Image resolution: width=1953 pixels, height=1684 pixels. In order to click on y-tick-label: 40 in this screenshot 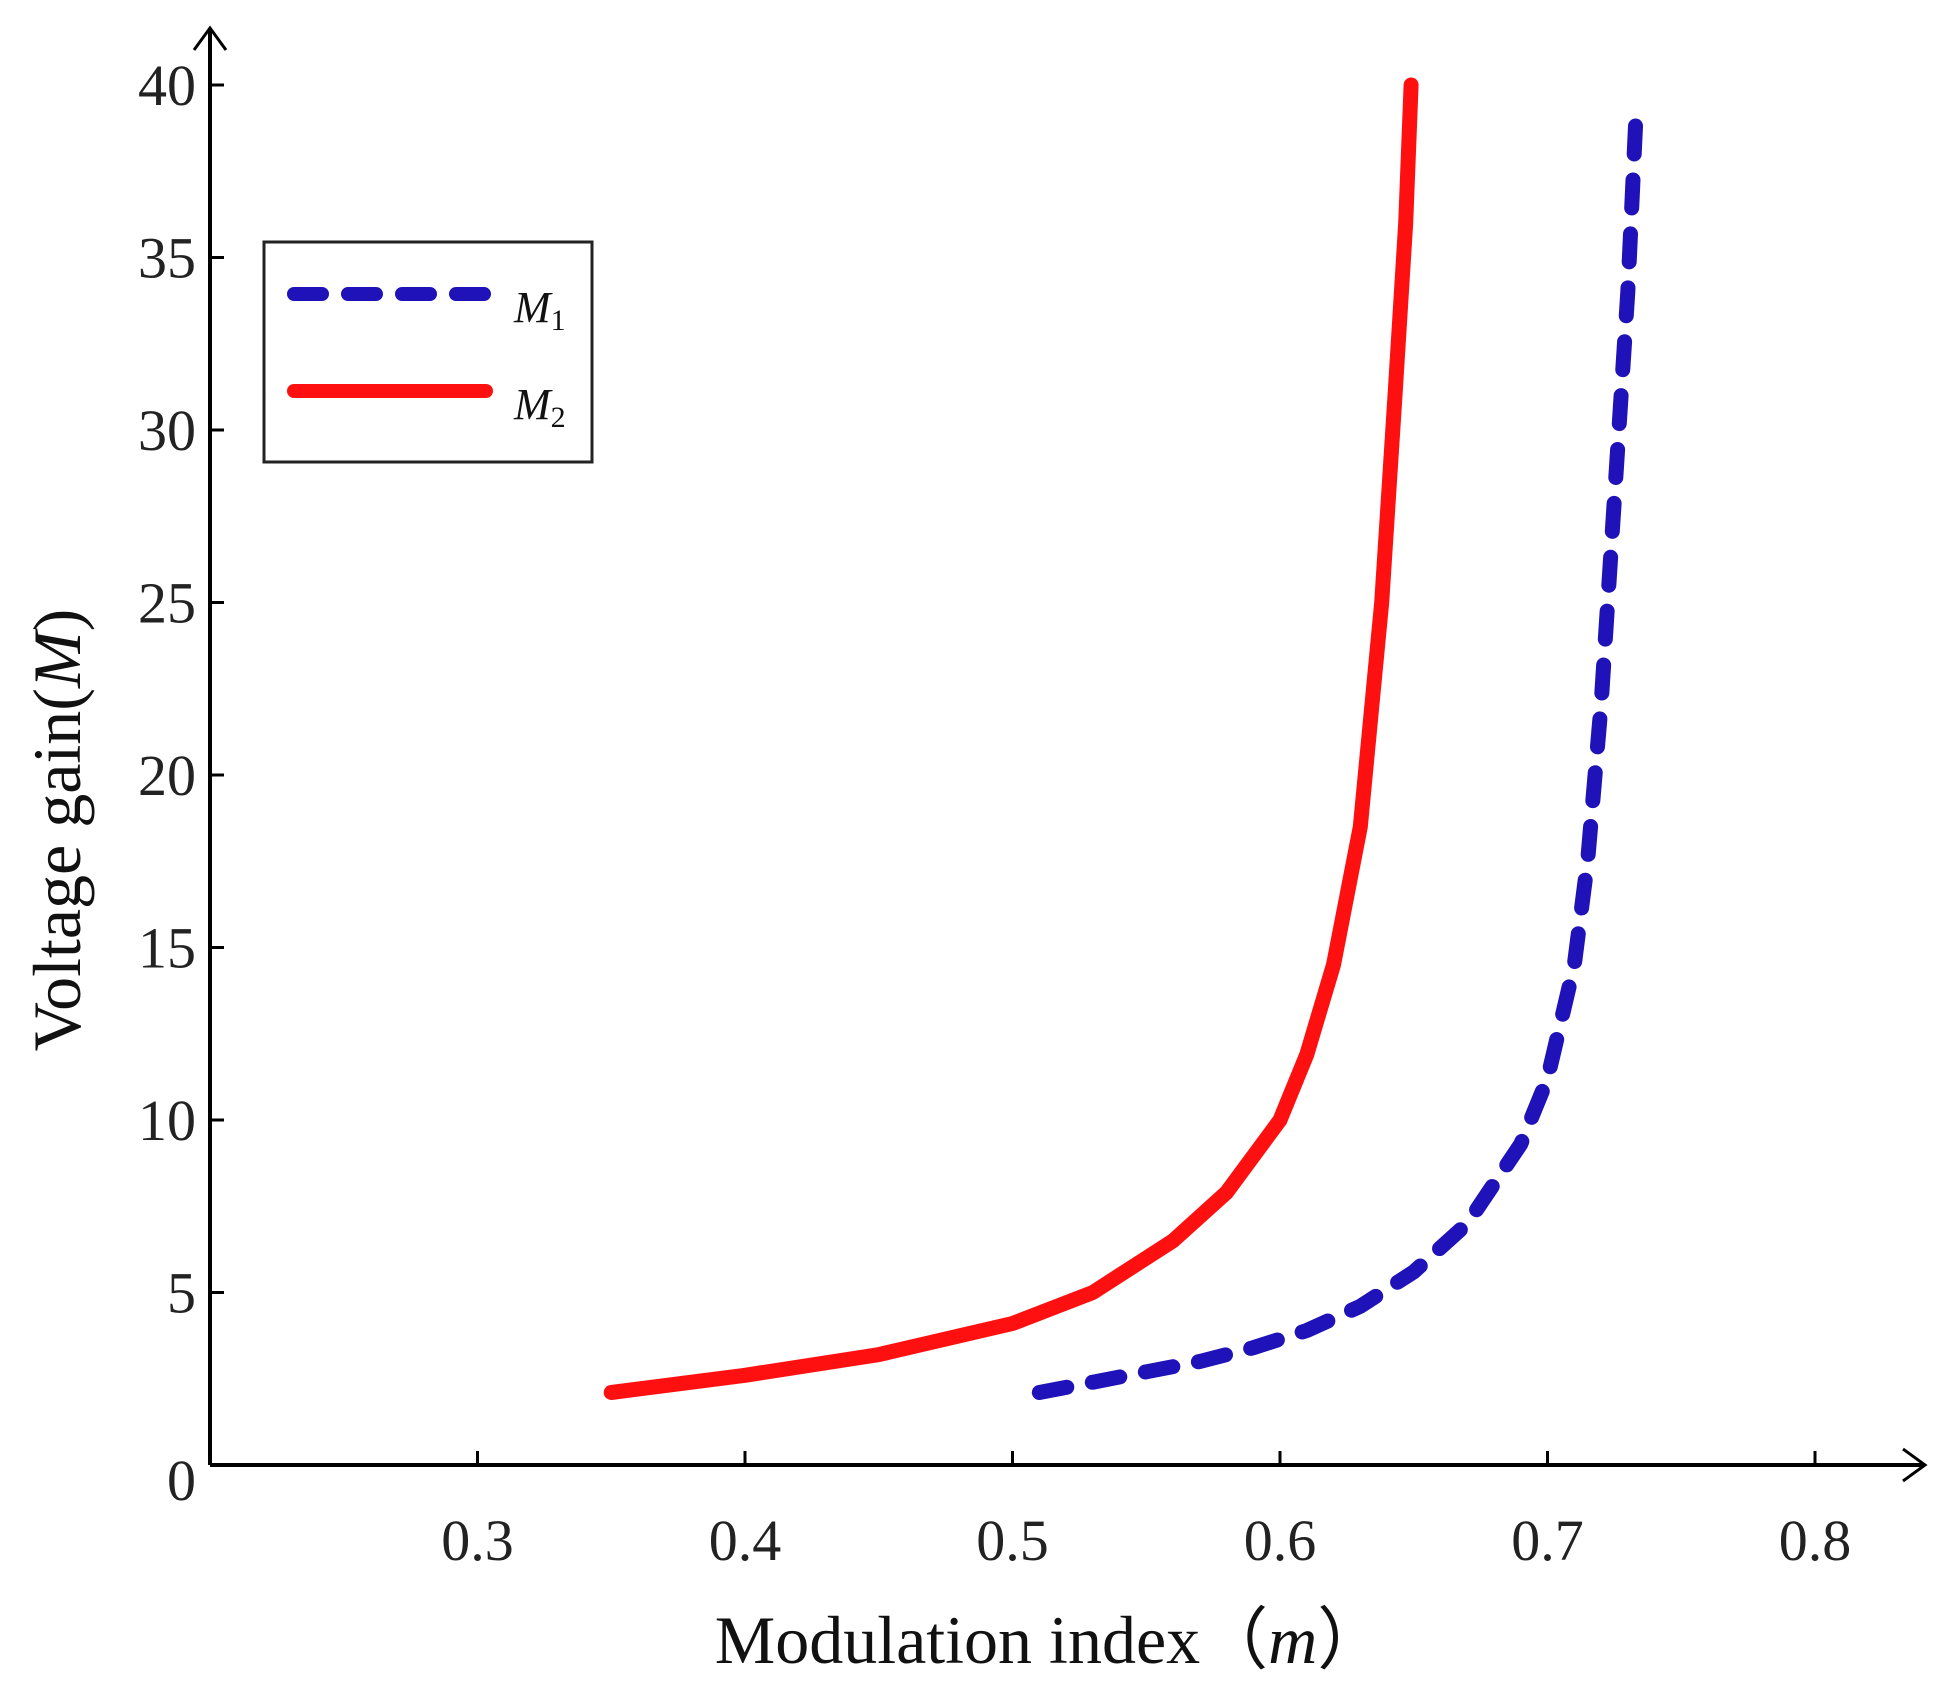, I will do `click(167, 85)`.